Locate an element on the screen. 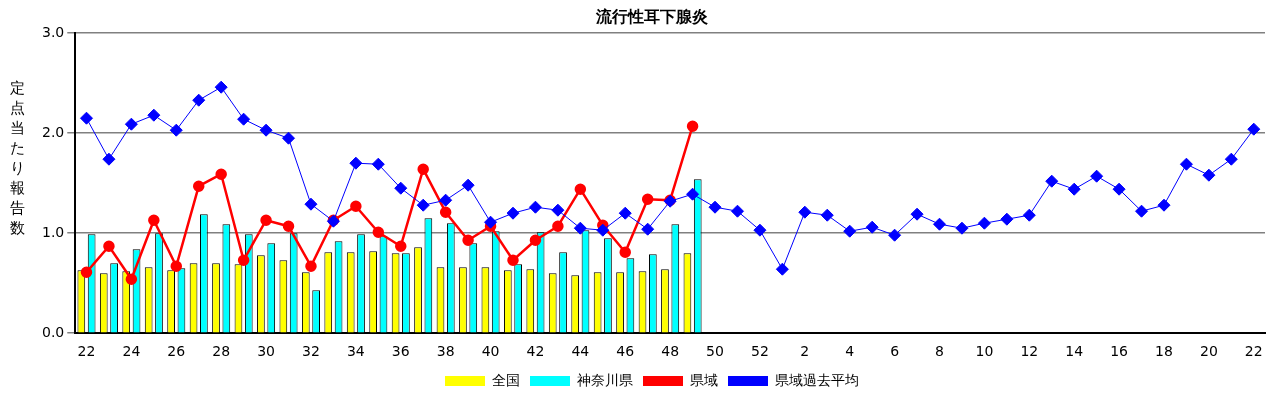 The width and height of the screenshot is (1287, 406). x-tick-label: 26 is located at coordinates (176, 351).